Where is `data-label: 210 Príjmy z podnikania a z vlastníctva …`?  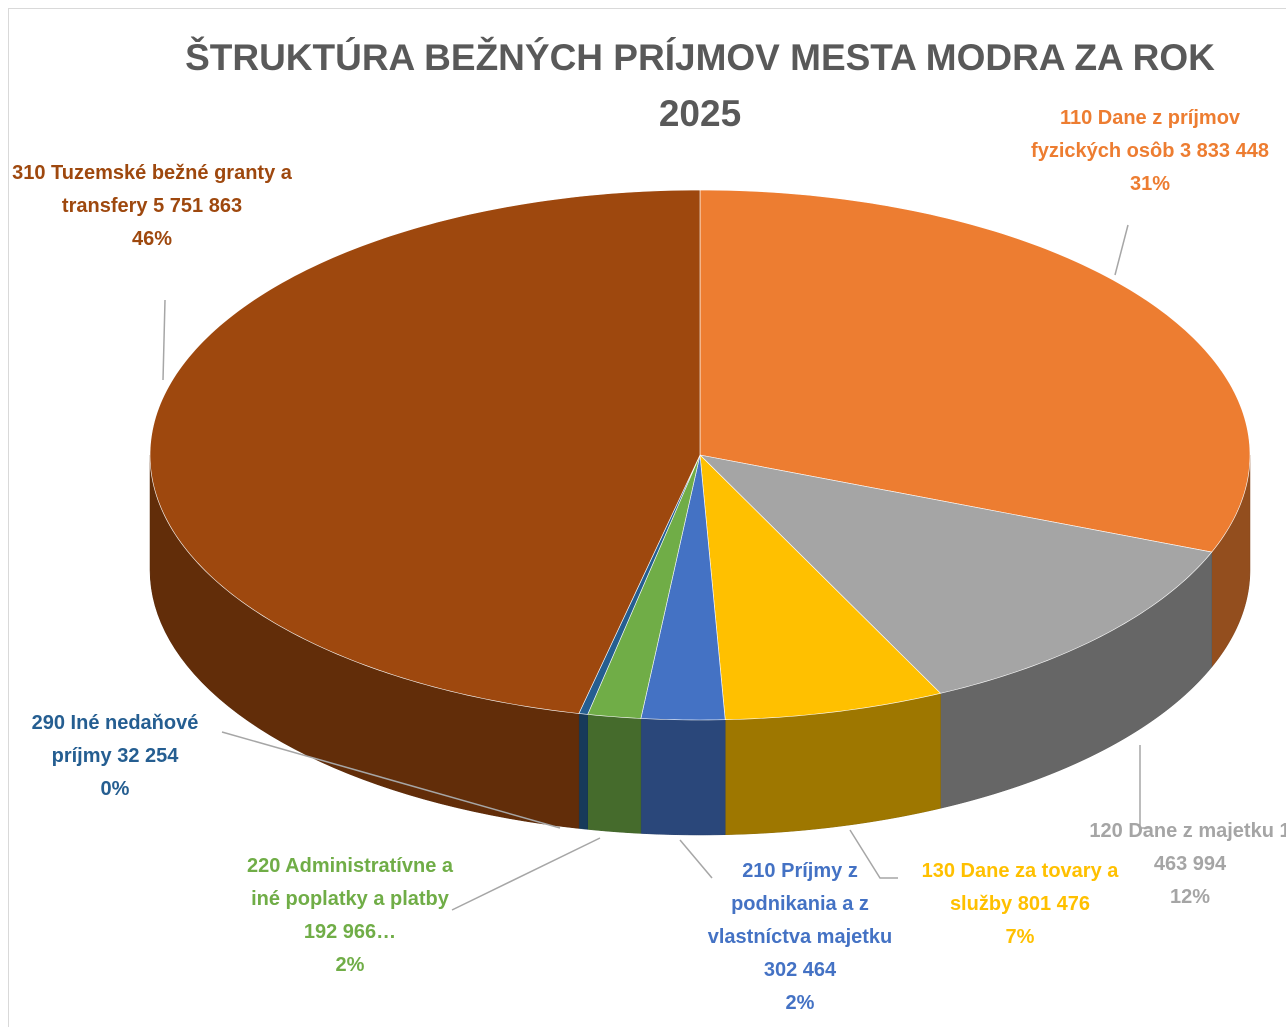 data-label: 210 Príjmy z podnikania a z vlastníctva … is located at coordinates (800, 937).